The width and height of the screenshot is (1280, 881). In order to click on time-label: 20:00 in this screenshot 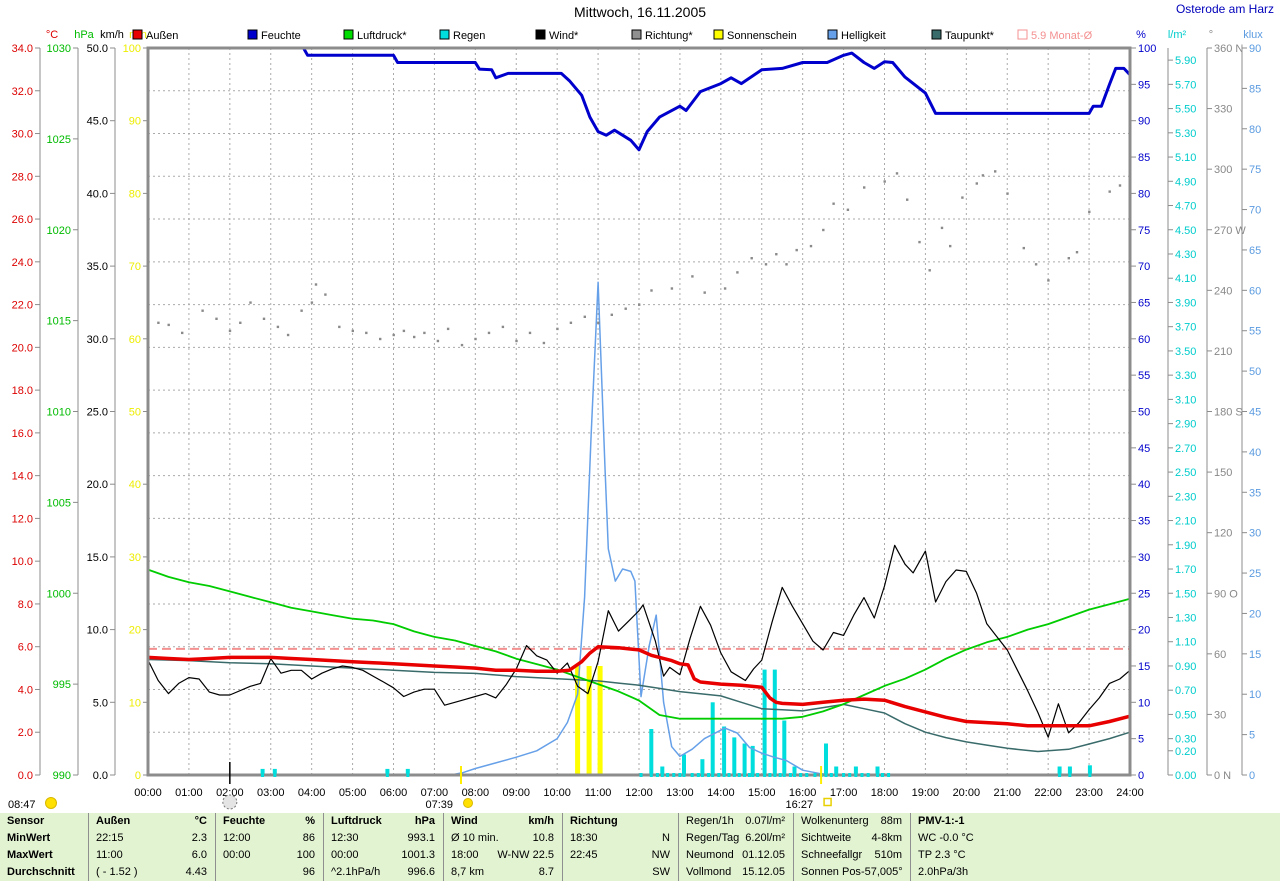, I will do `click(967, 793)`.